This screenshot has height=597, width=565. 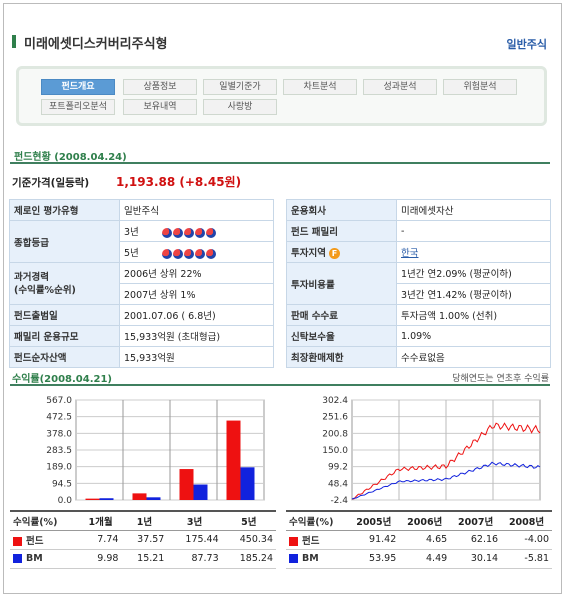 I want to click on bm-swatch-icon, so click(x=17, y=558).